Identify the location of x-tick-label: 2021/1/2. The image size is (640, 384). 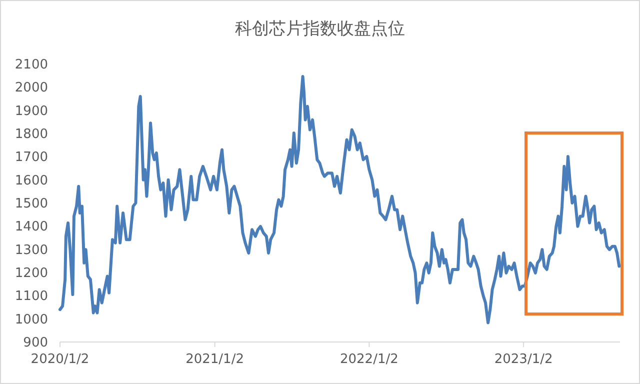
(215, 359).